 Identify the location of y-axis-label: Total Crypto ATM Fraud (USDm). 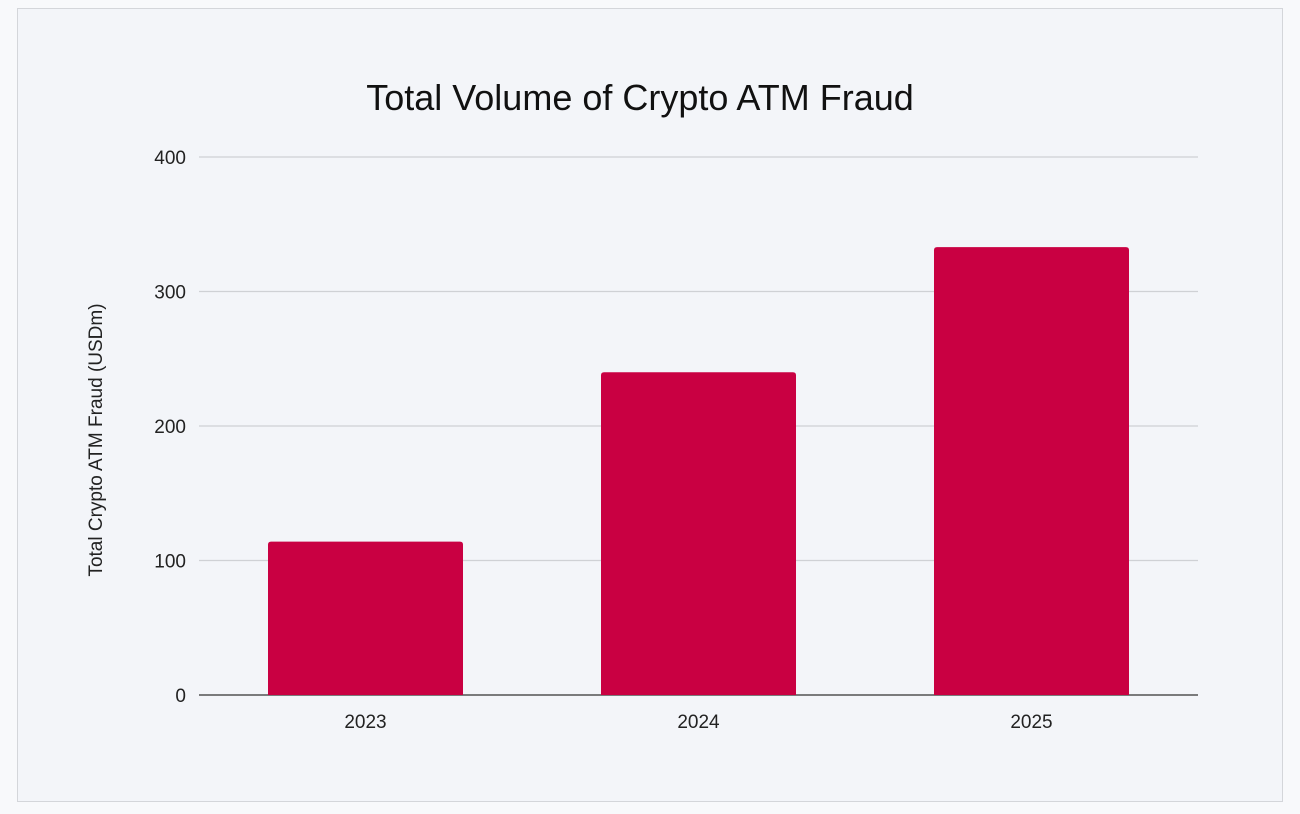
(96, 439).